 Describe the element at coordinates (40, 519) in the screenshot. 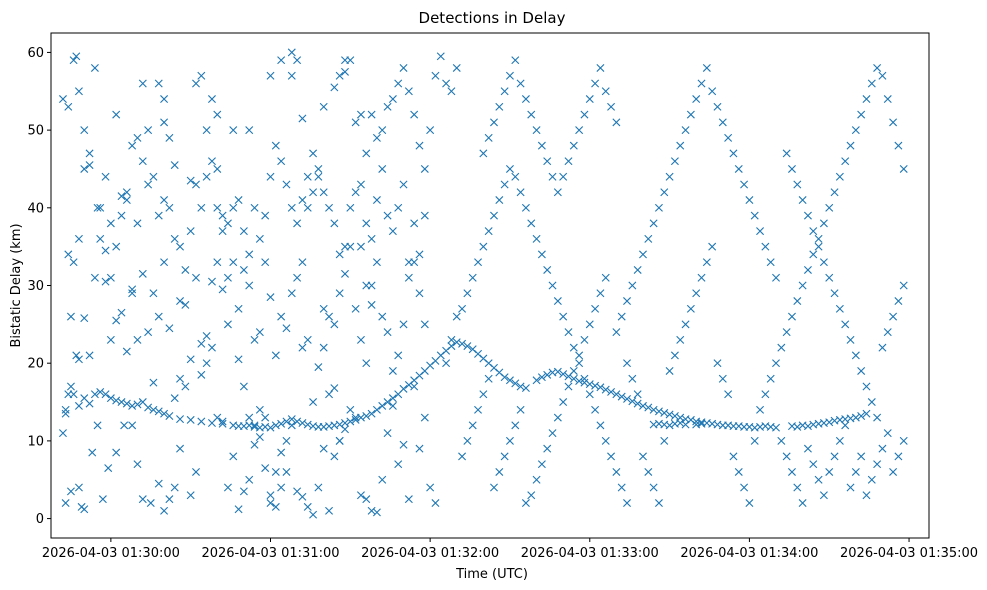

I see `y-tick-label: 0` at that location.